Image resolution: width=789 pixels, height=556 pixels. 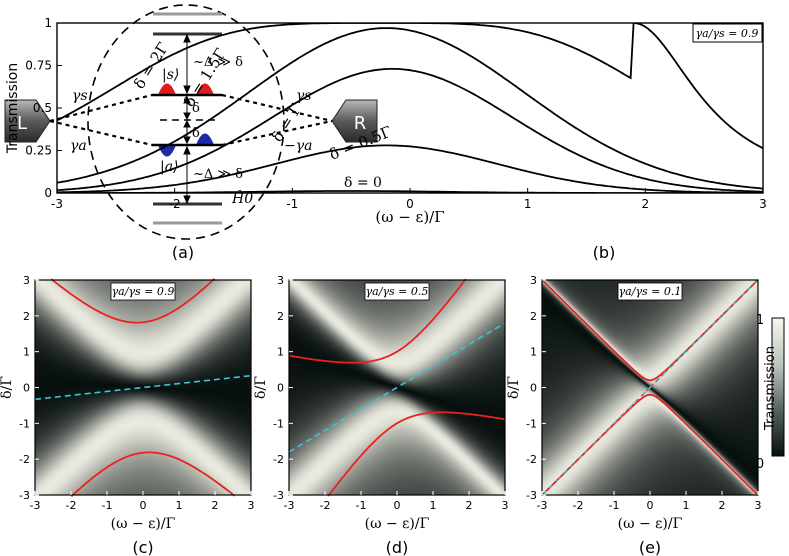 What do you see at coordinates (78, 146) in the screenshot?
I see `gamma-a-left: γa` at bounding box center [78, 146].